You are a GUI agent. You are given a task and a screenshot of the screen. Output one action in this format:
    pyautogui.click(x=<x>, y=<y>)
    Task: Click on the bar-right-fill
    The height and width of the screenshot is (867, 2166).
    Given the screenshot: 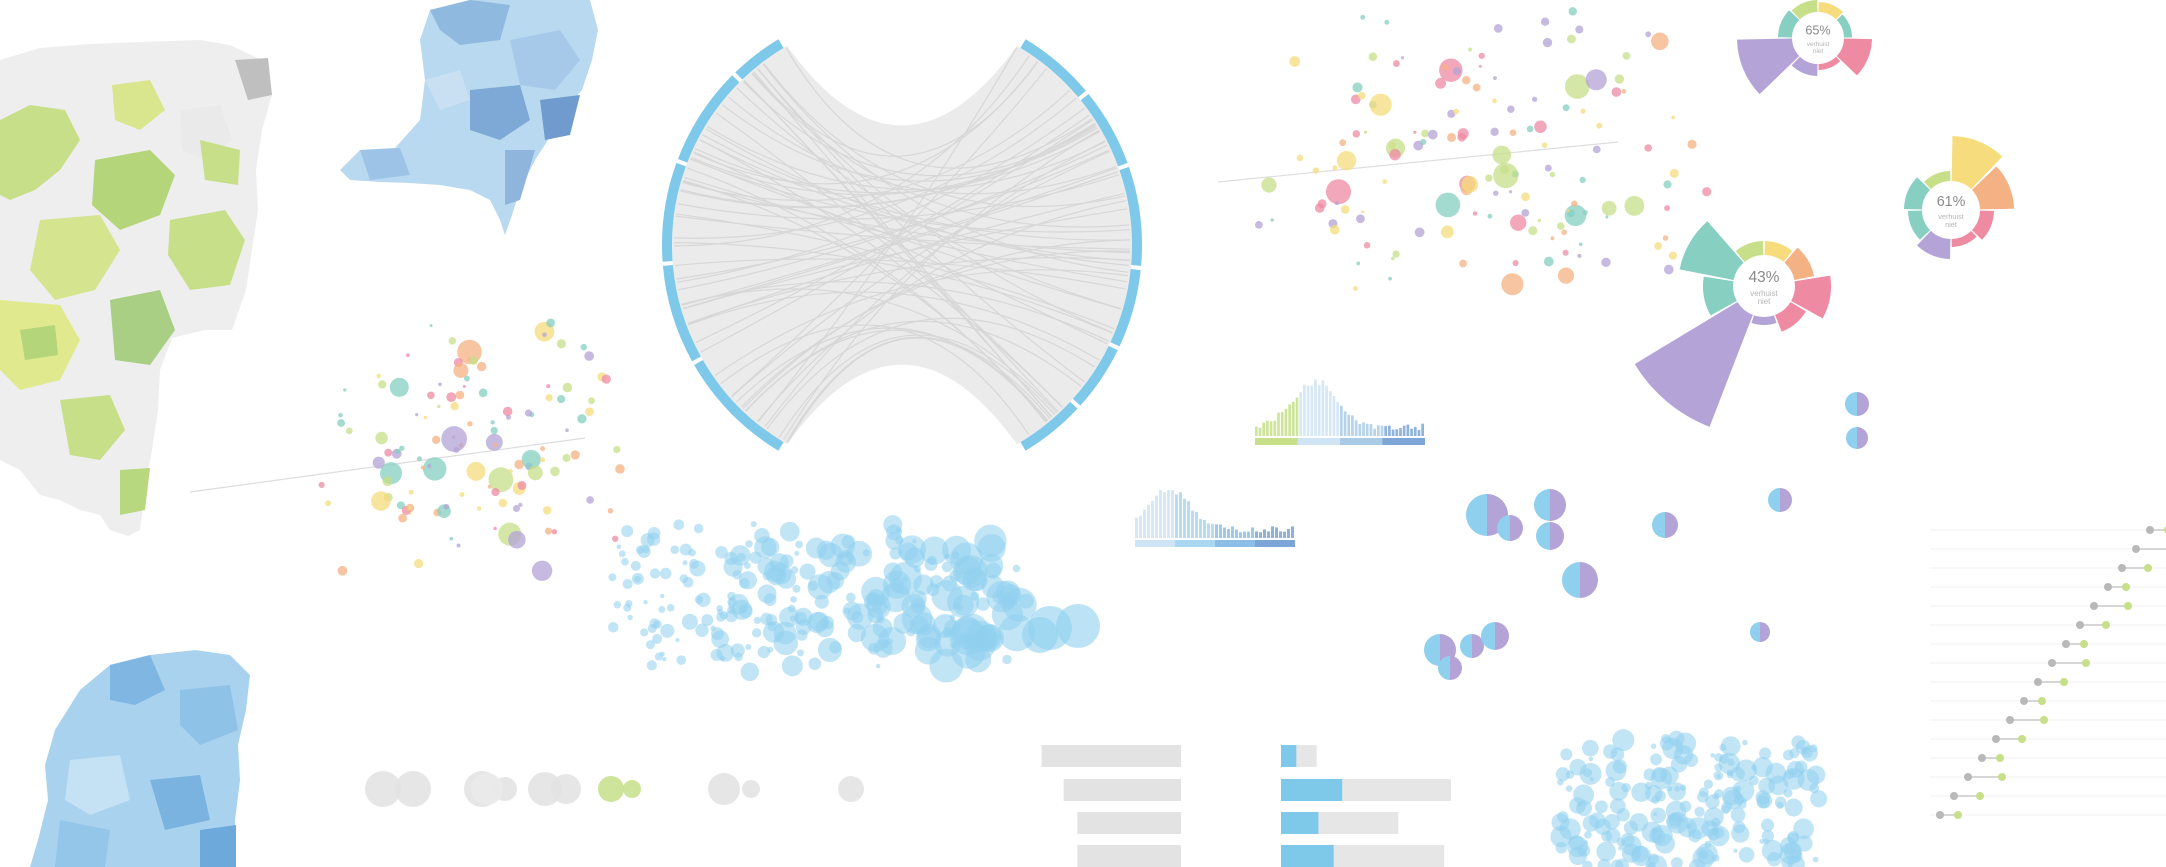 What is the action you would take?
    pyautogui.click(x=1312, y=790)
    